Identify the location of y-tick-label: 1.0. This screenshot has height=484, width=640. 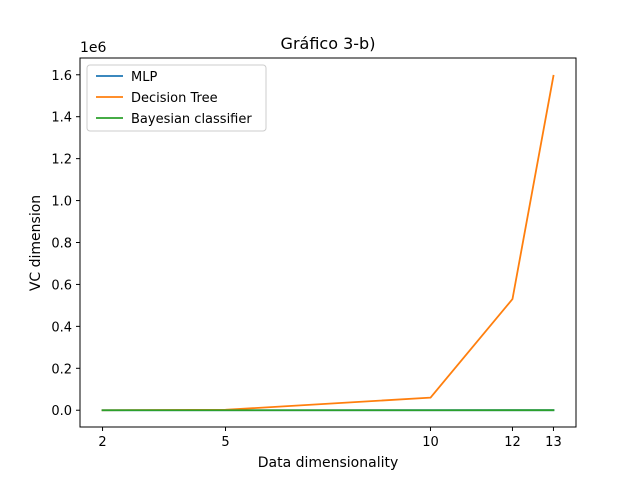
(61, 202).